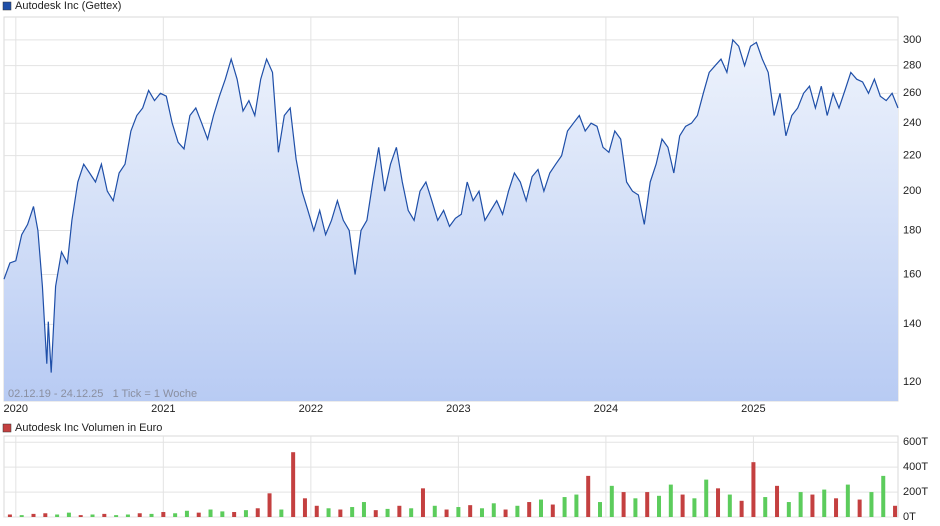 The width and height of the screenshot is (940, 526). Describe the element at coordinates (16, 409) in the screenshot. I see `x-tick-label: 2020` at that location.